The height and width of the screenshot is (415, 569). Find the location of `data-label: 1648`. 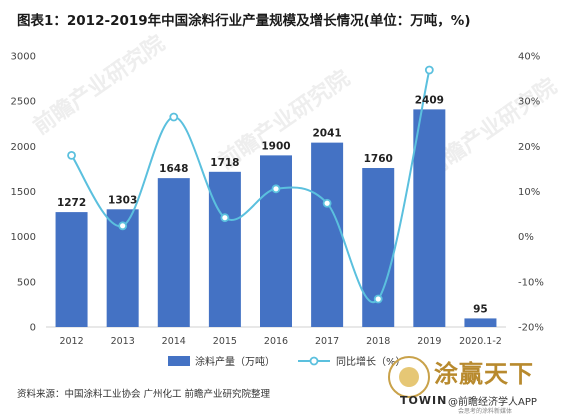

data-label: 1648 is located at coordinates (173, 169).